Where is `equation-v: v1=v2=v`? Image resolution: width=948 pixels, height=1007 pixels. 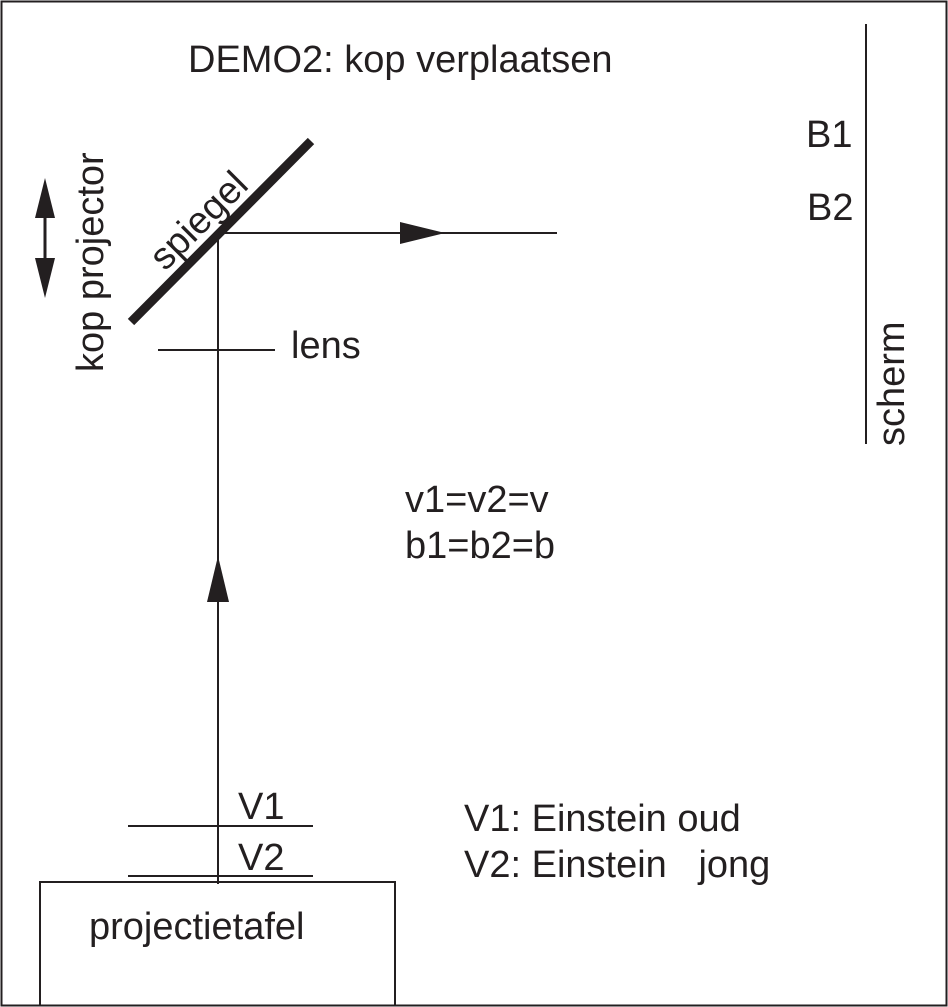
equation-v: v1=v2=v is located at coordinates (477, 500).